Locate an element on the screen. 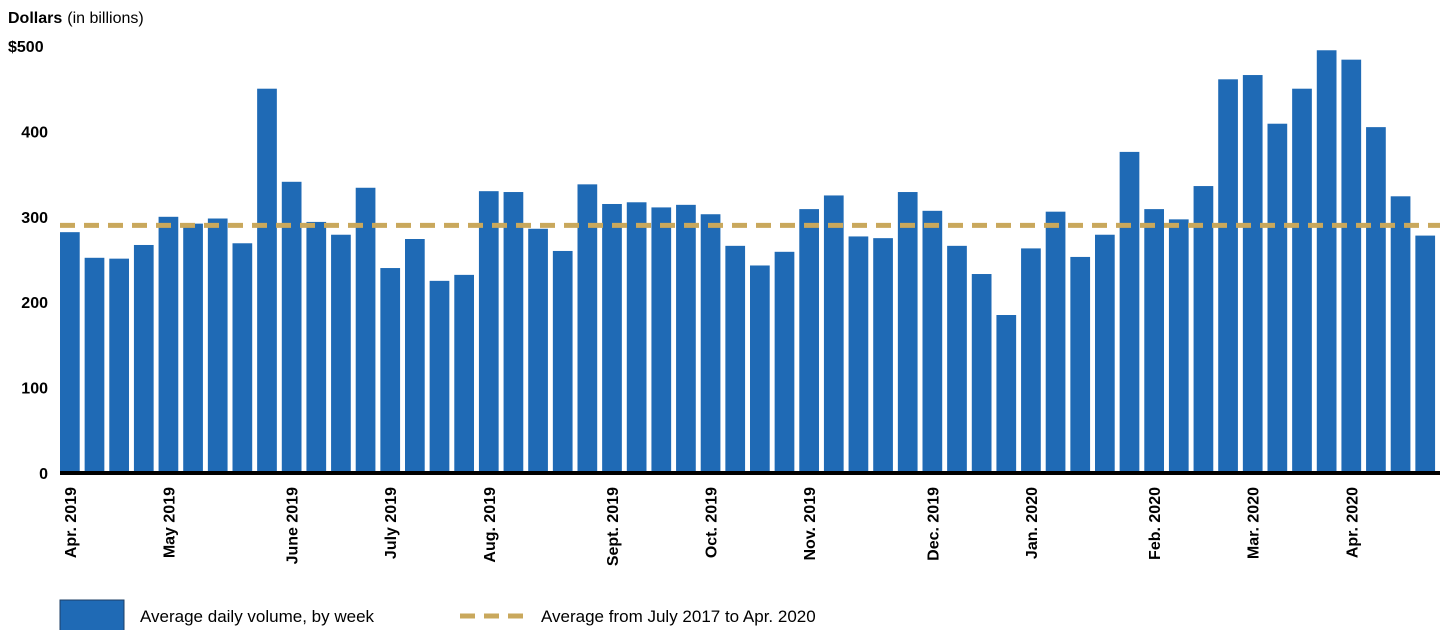 The height and width of the screenshot is (630, 1449). y-tick-label: 300 is located at coordinates (34, 218).